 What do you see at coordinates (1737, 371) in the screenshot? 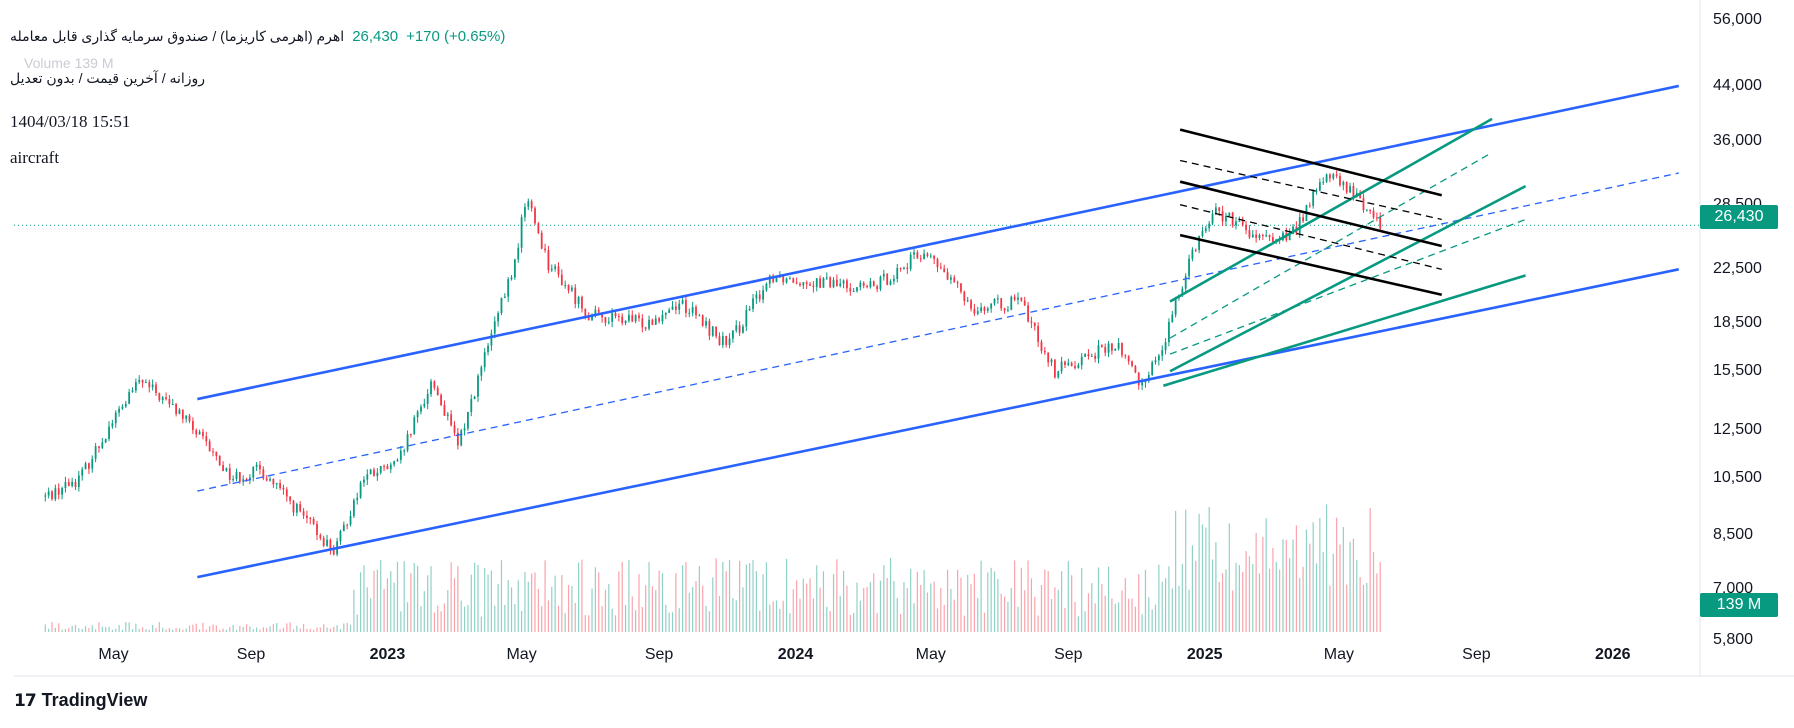
I see `price-tick-label: 15,500` at bounding box center [1737, 371].